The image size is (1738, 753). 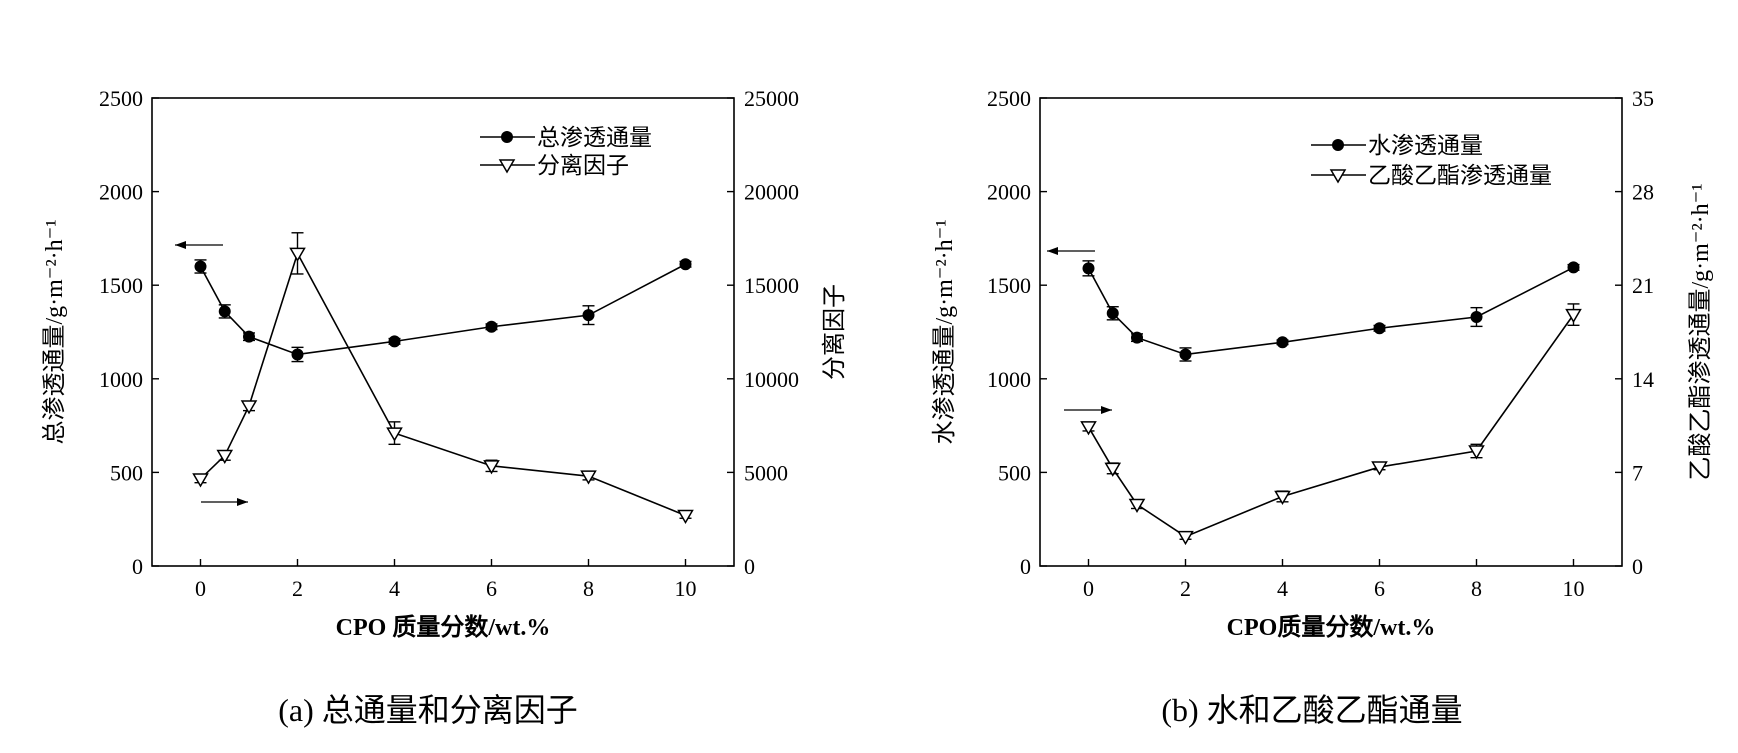 What do you see at coordinates (1643, 98) in the screenshot?
I see `y-right-tick-label: 35` at bounding box center [1643, 98].